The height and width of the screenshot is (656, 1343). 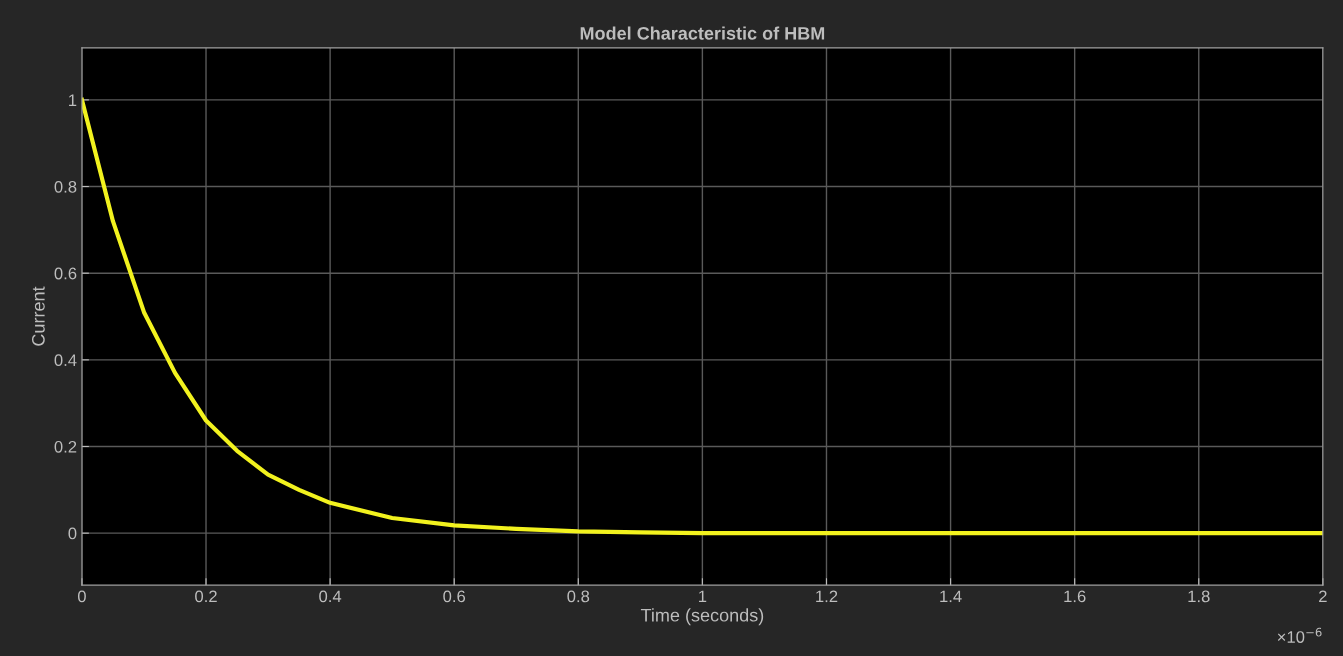 I want to click on text: ×10$^{−6}$, so click(x=1299, y=635).